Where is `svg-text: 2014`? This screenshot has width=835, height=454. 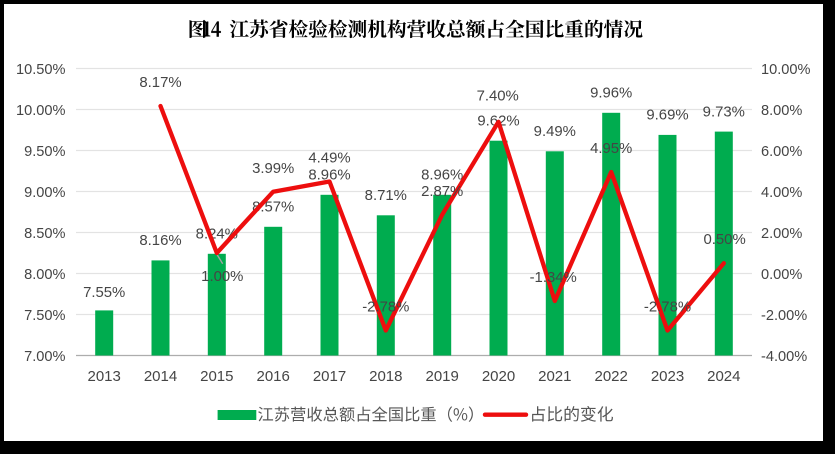 svg-text: 2014 is located at coordinates (160, 376).